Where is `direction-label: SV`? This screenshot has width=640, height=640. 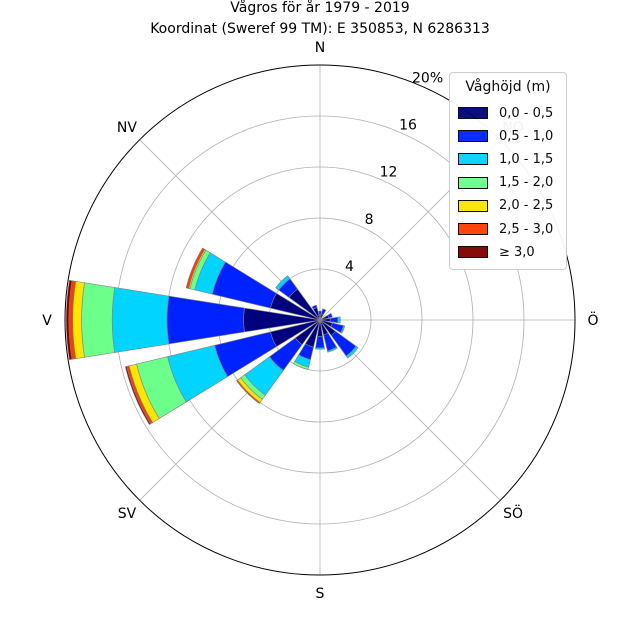 direction-label: SV is located at coordinates (127, 514).